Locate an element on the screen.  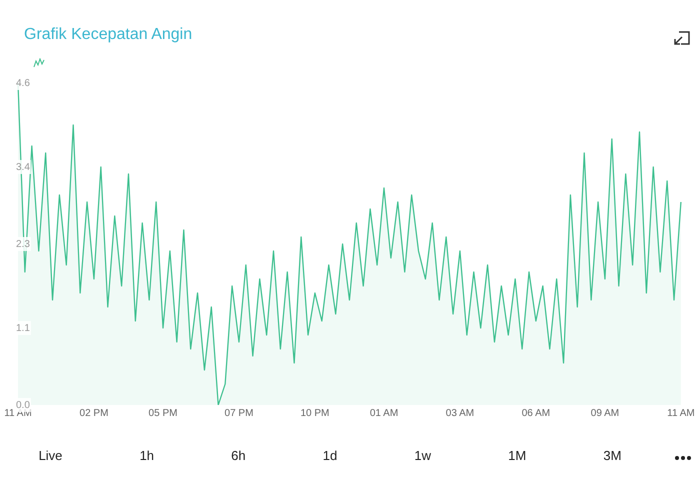
x-tick-label: 06 AM is located at coordinates (536, 413).